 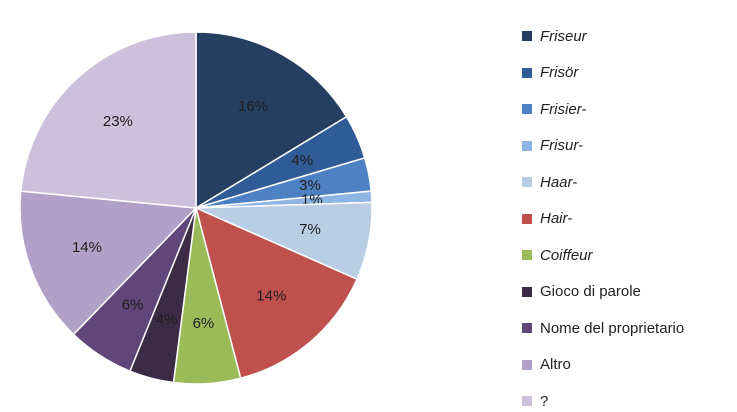 What do you see at coordinates (590, 292) in the screenshot?
I see `legend-label: Gioco di parole` at bounding box center [590, 292].